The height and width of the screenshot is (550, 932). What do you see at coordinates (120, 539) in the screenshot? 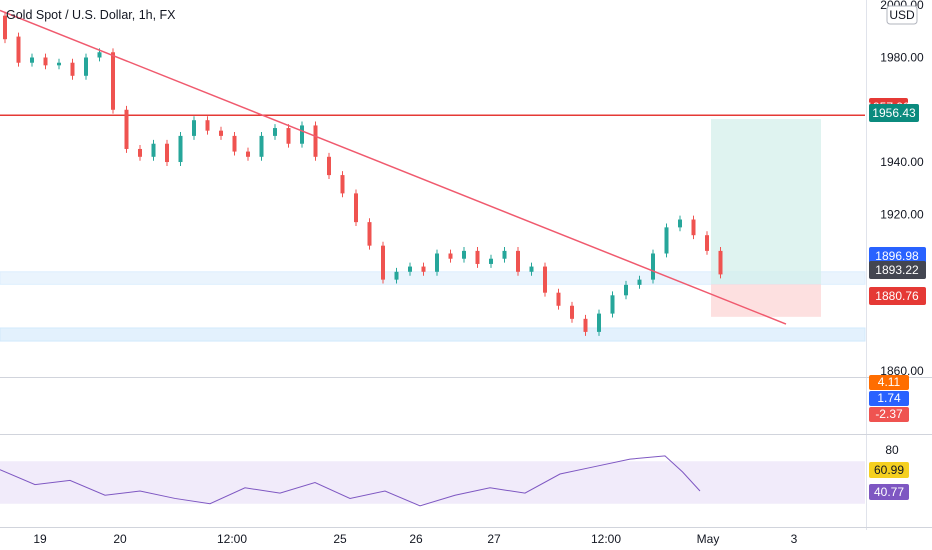
I see `time-tick: 20` at bounding box center [120, 539].